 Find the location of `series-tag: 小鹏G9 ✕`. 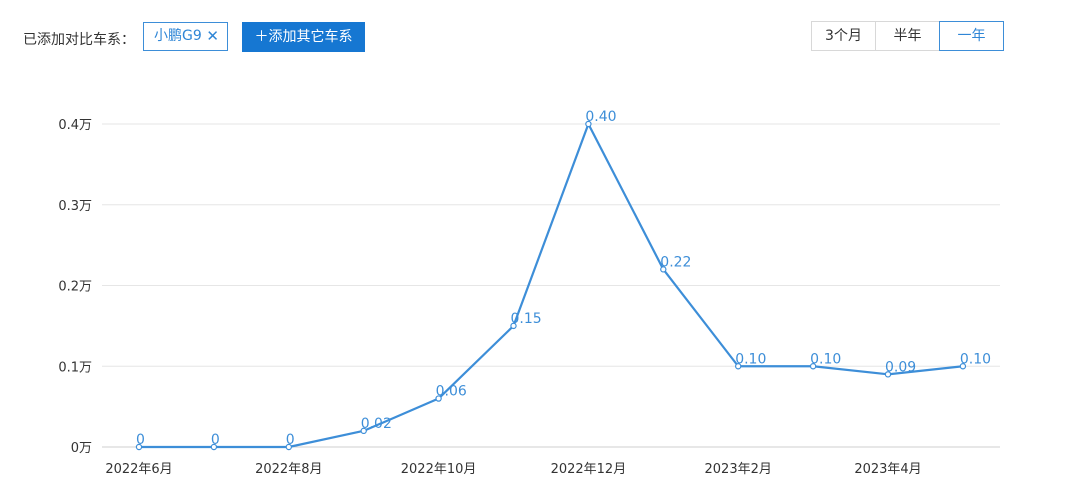

series-tag: 小鹏G9 ✕ is located at coordinates (185, 36).